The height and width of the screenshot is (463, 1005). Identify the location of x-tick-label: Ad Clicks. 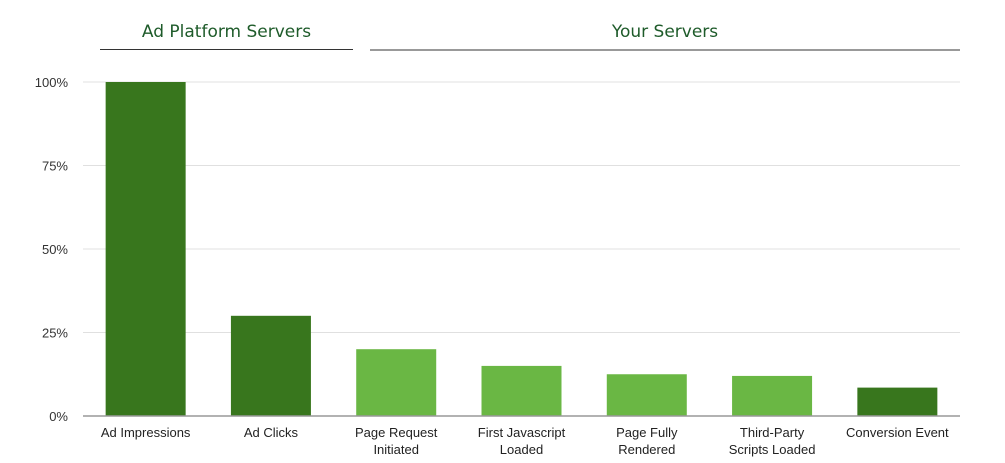
(271, 432).